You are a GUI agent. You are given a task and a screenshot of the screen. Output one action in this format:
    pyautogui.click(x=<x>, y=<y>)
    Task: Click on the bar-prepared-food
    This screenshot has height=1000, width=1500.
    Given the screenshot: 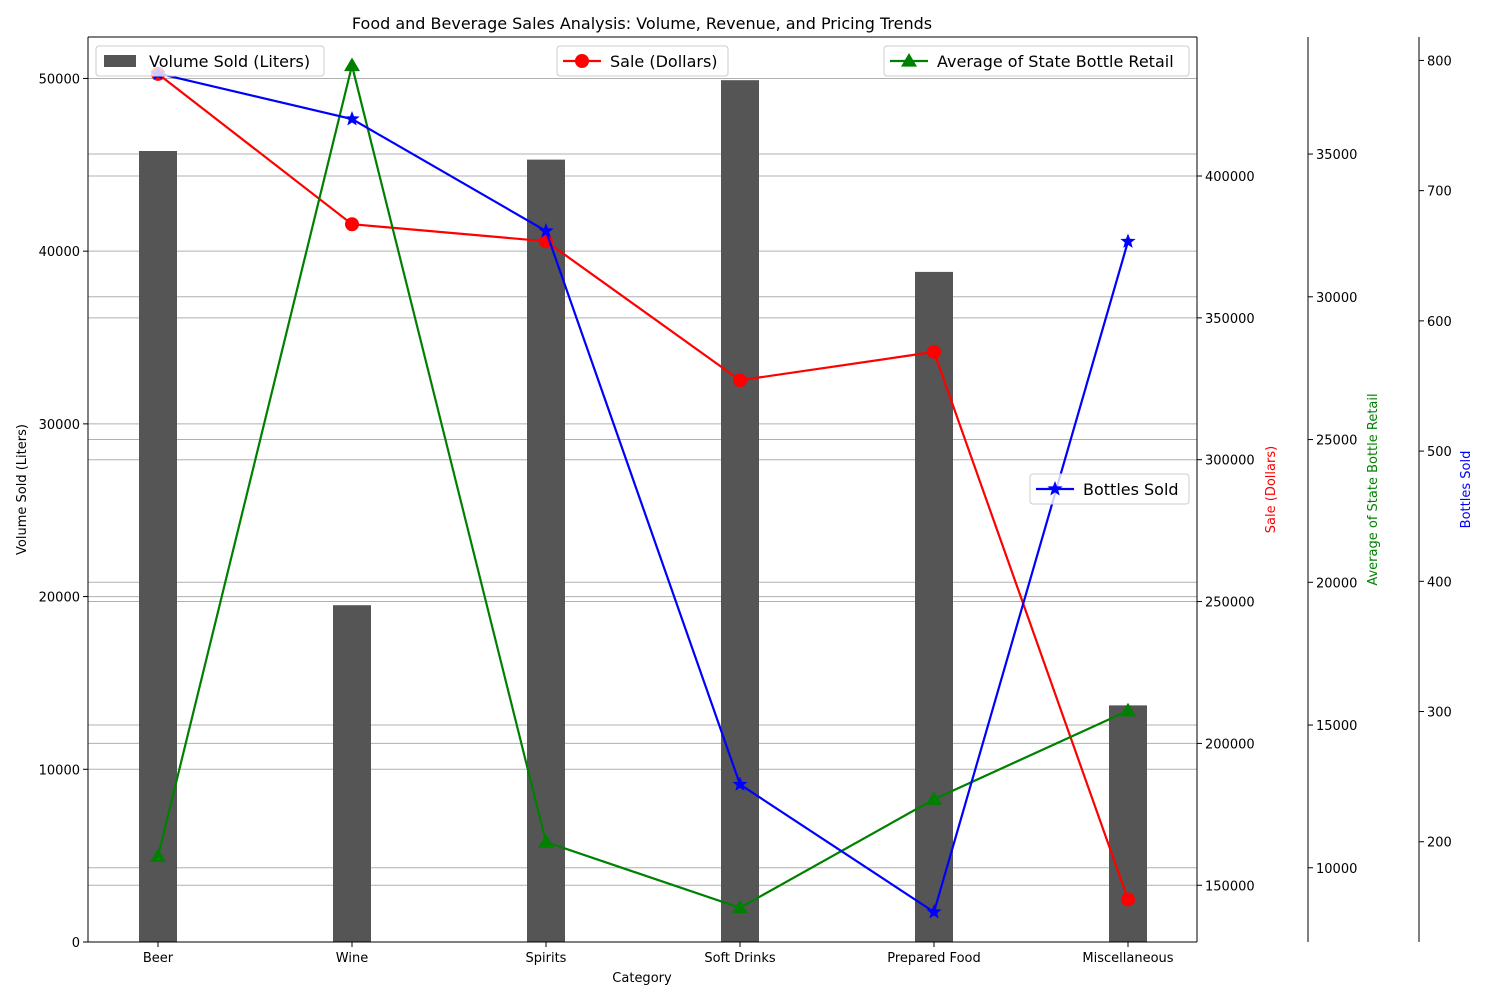 What is the action you would take?
    pyautogui.click(x=934, y=606)
    